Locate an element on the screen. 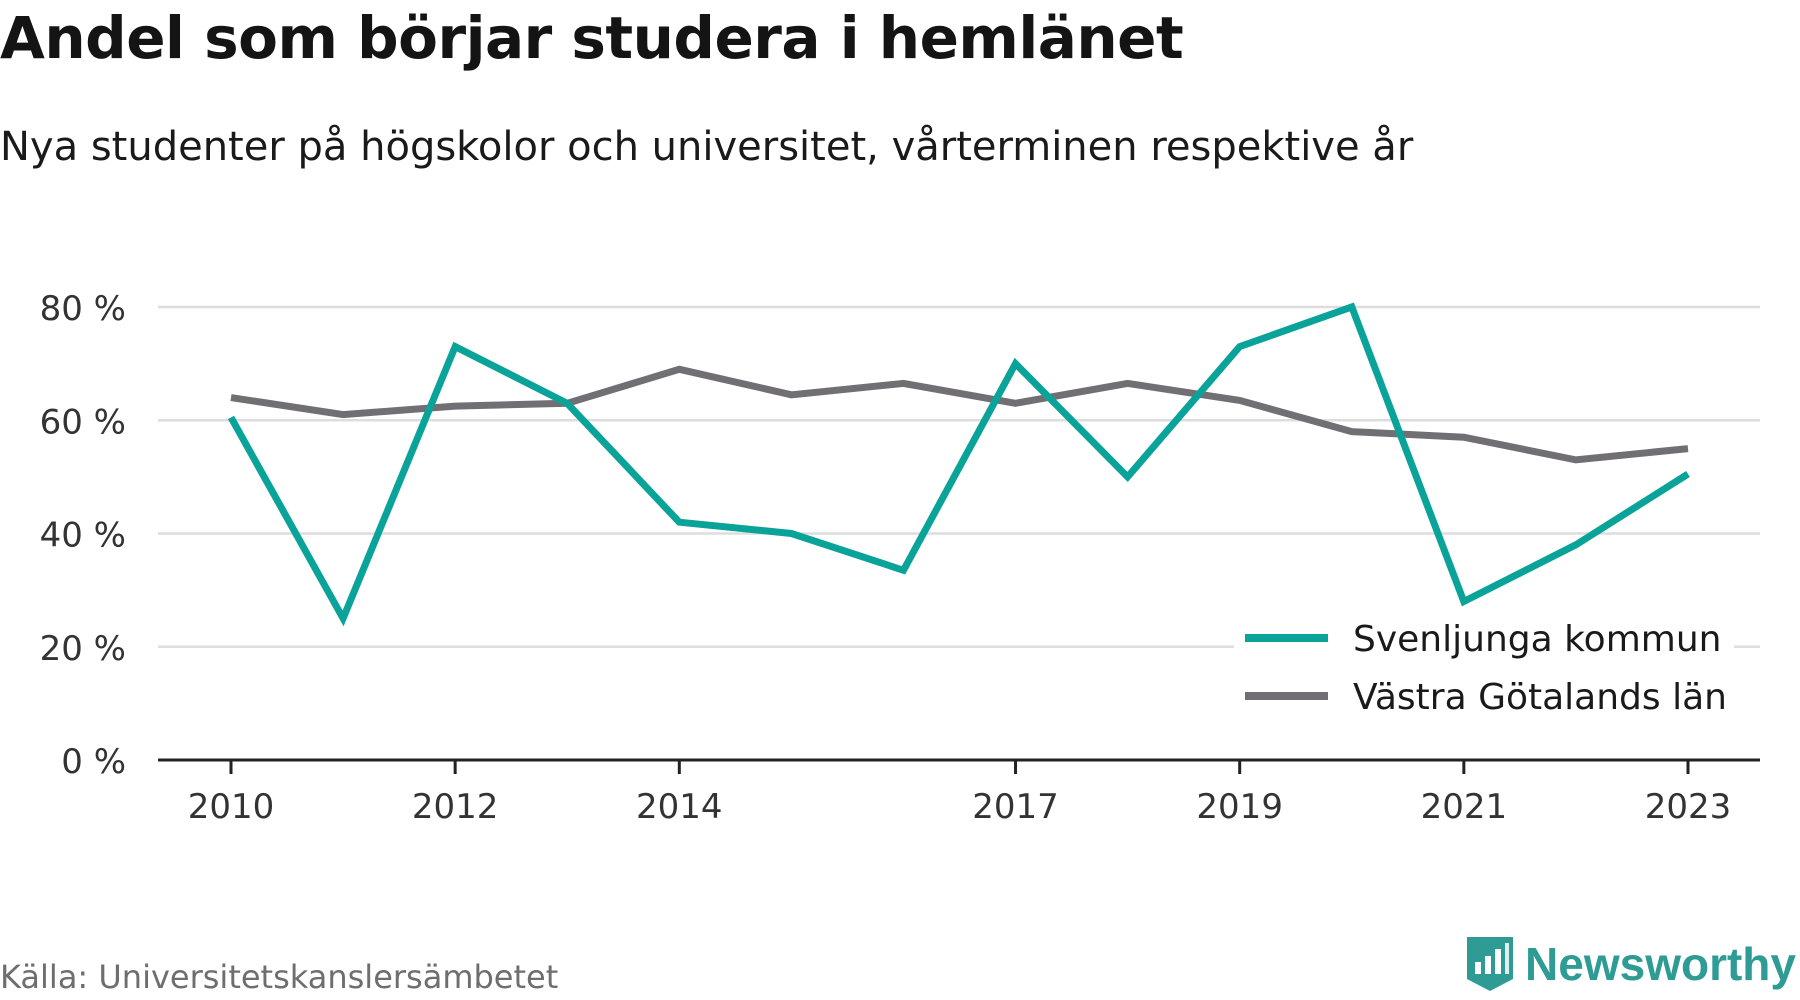 This screenshot has height=1000, width=1800. y-tick-label: 40 % is located at coordinates (83, 536).